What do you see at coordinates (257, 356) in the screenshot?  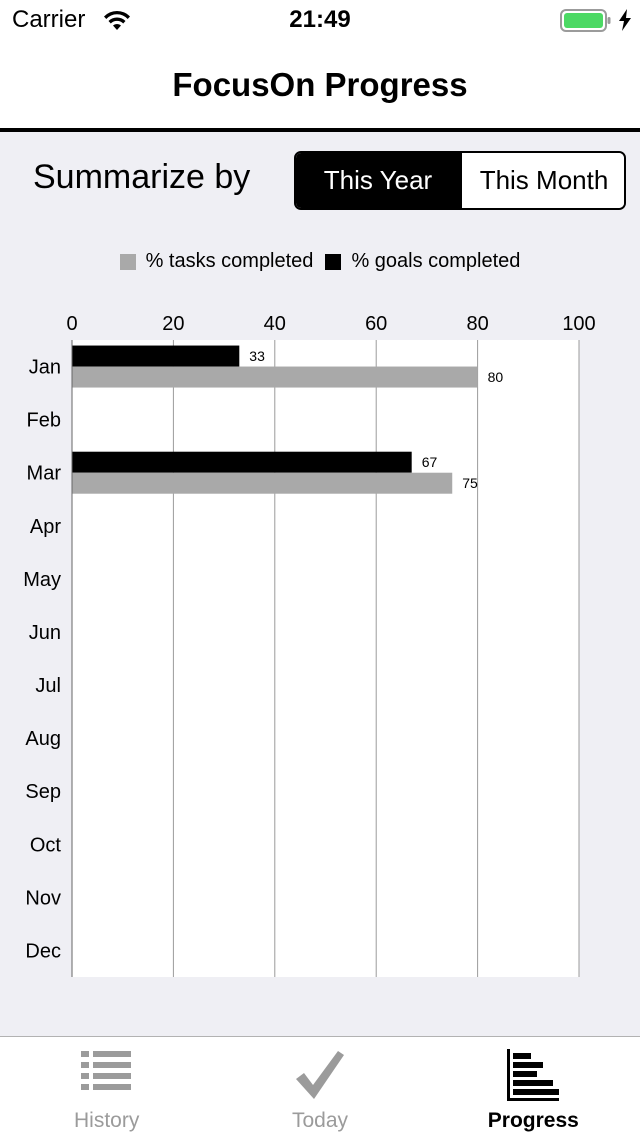 I see `data-label-jan-series-0: 33` at bounding box center [257, 356].